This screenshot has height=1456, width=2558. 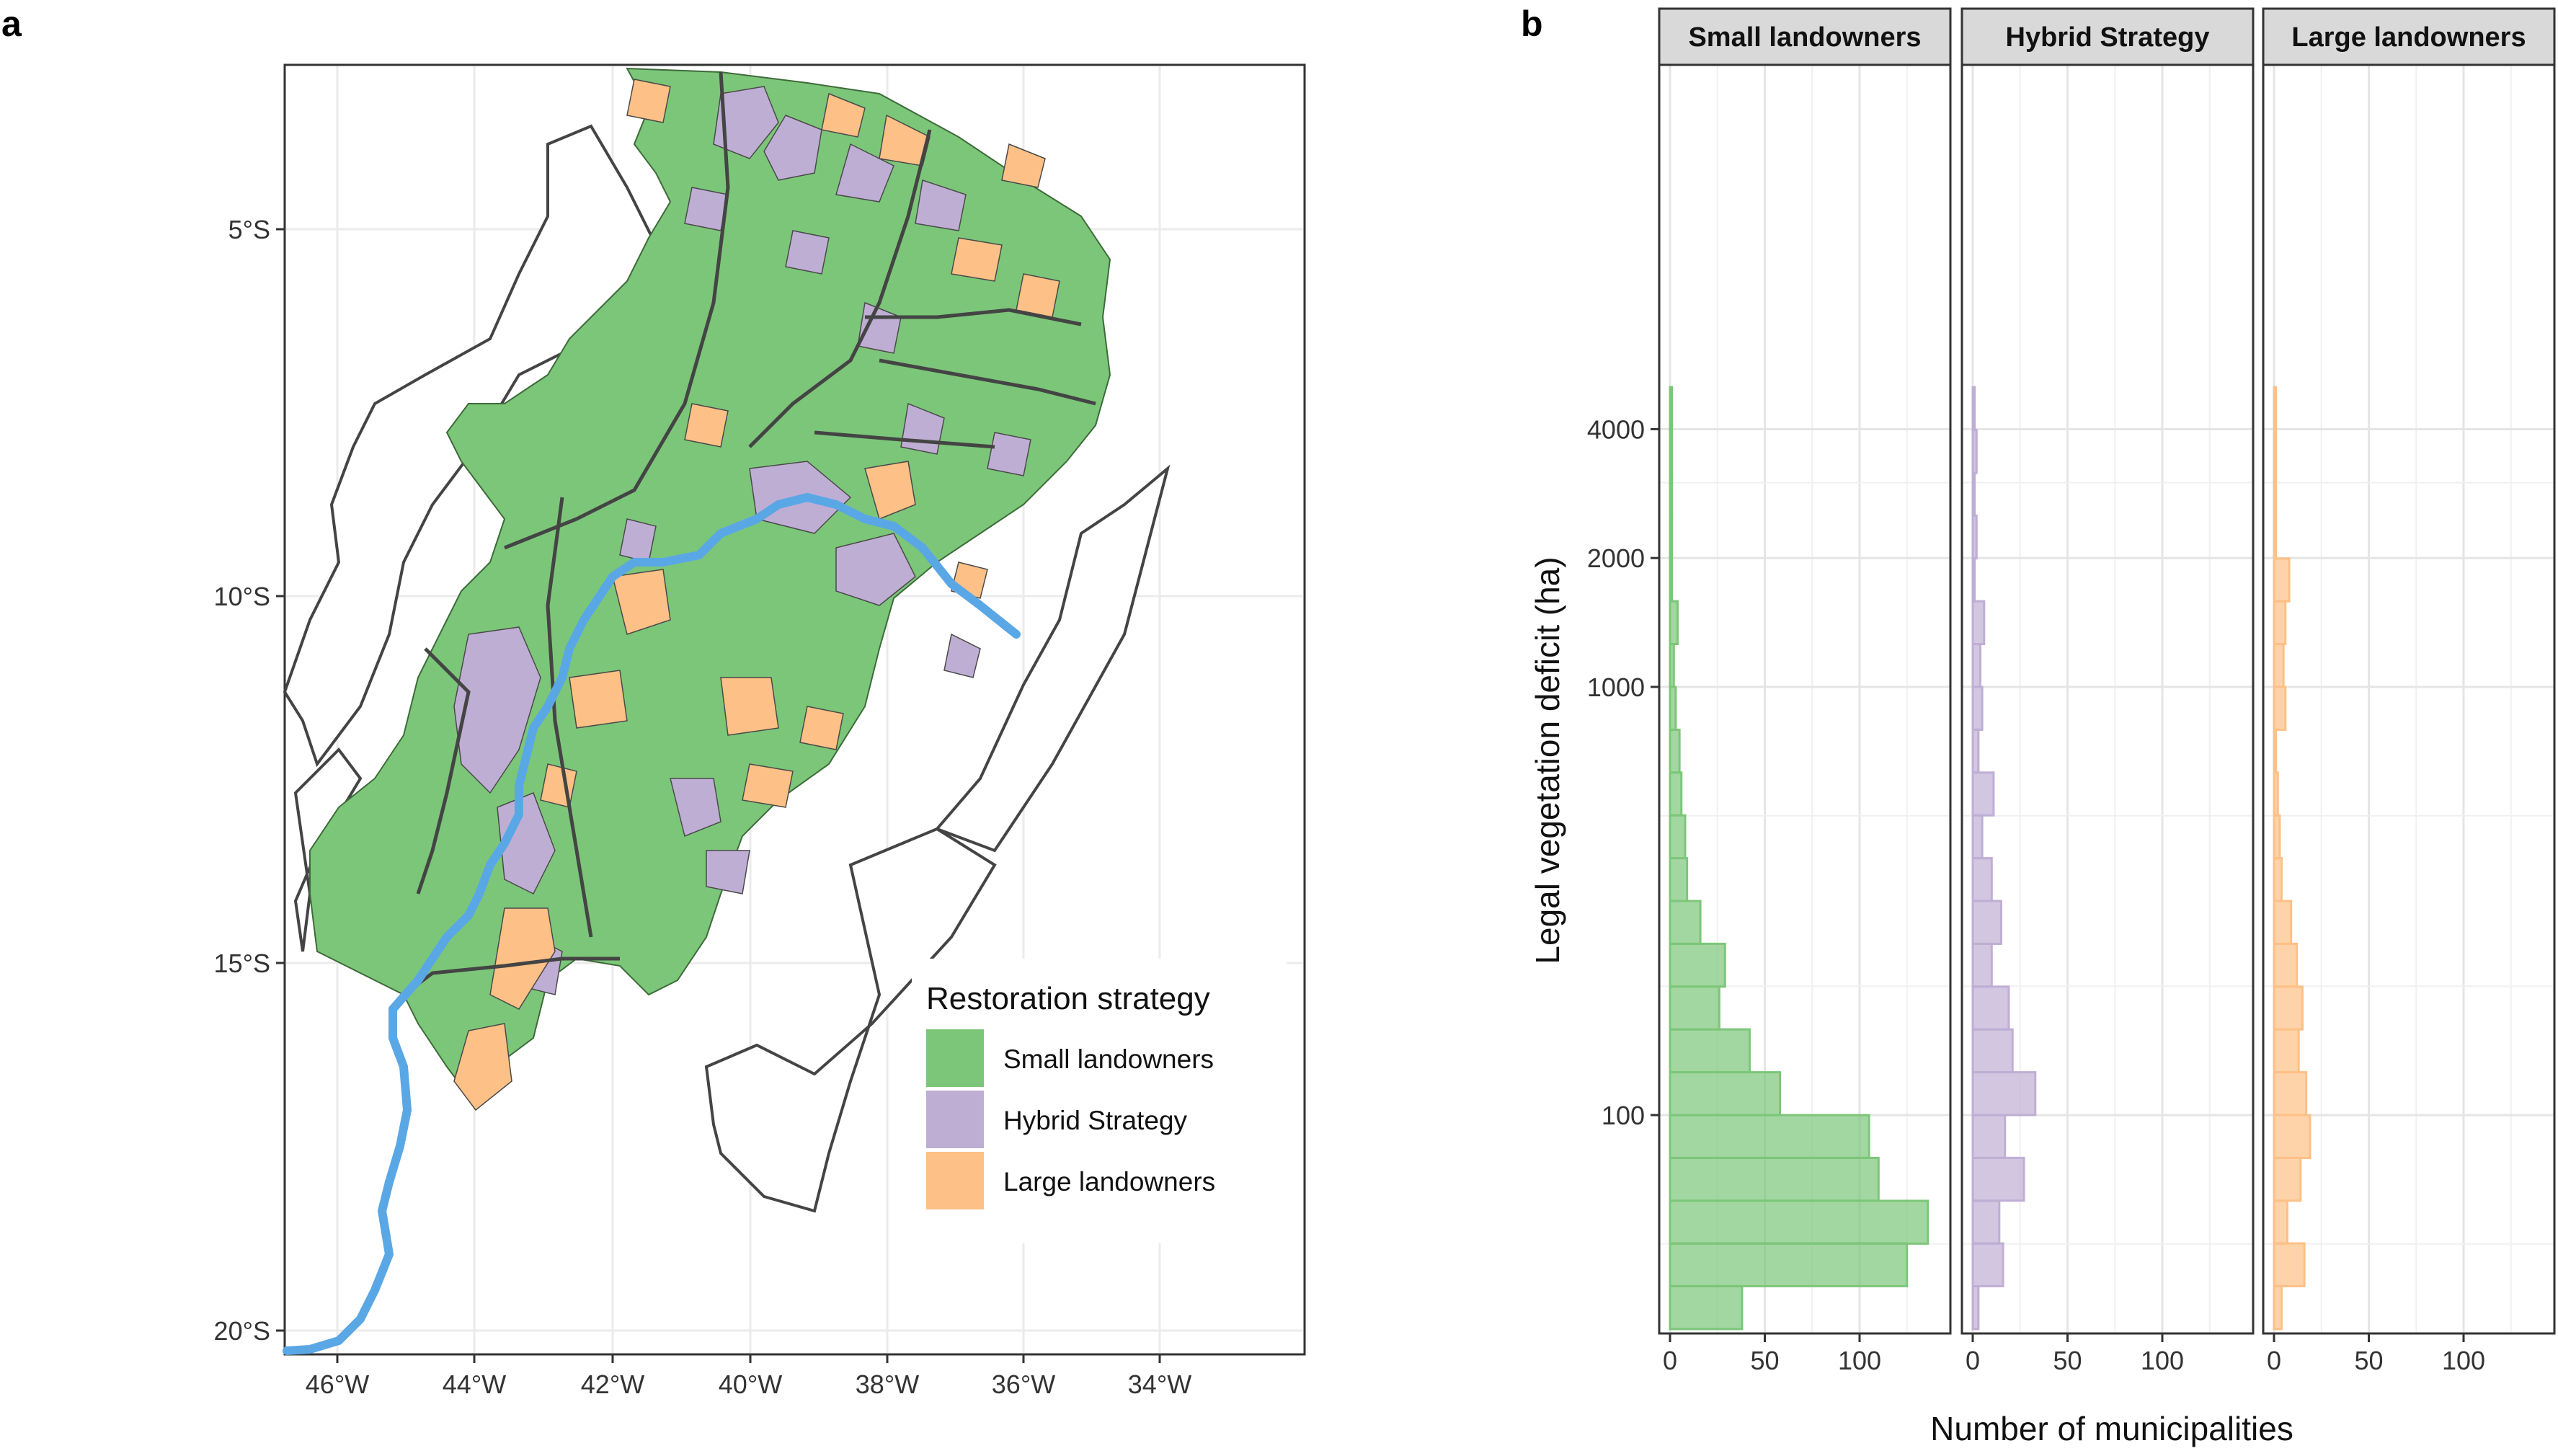 What do you see at coordinates (1616, 429) in the screenshot?
I see `y-tick-label: 4000` at bounding box center [1616, 429].